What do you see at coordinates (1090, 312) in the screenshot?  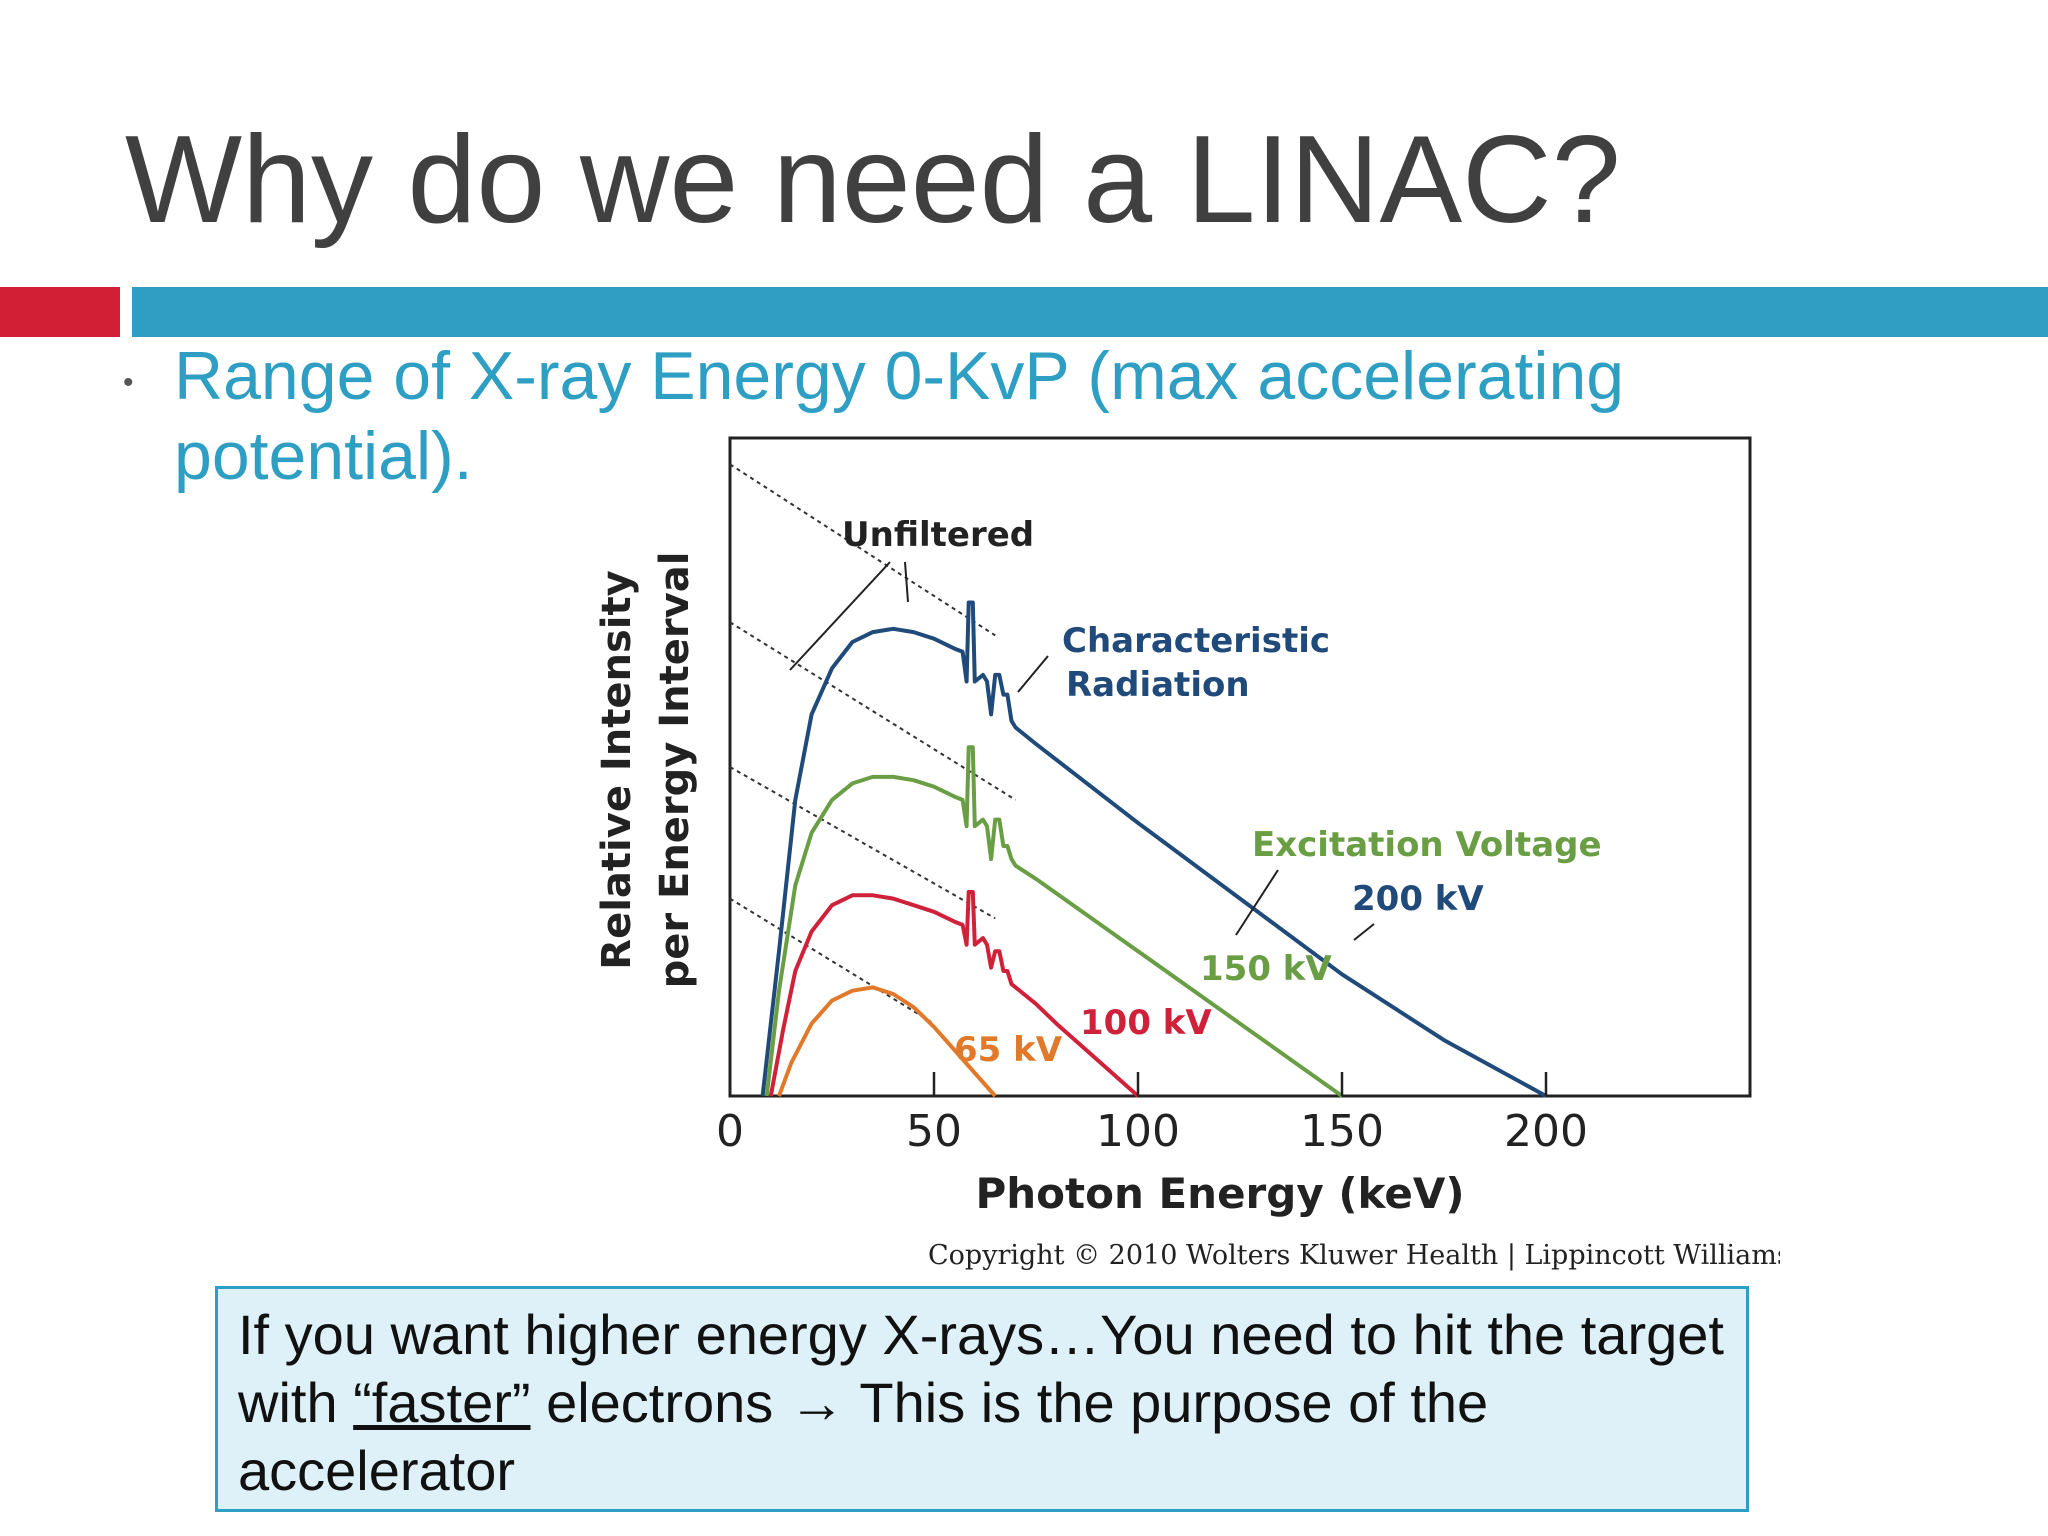 I see `title-accent-blue-bar` at bounding box center [1090, 312].